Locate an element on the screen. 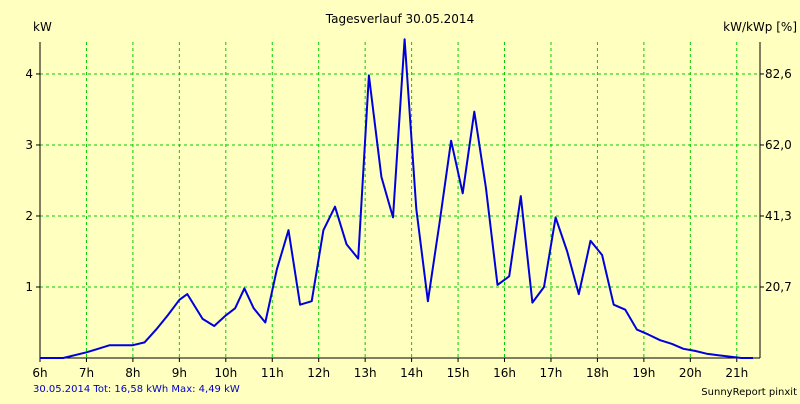  x-tick-label: 18h is located at coordinates (597, 373).